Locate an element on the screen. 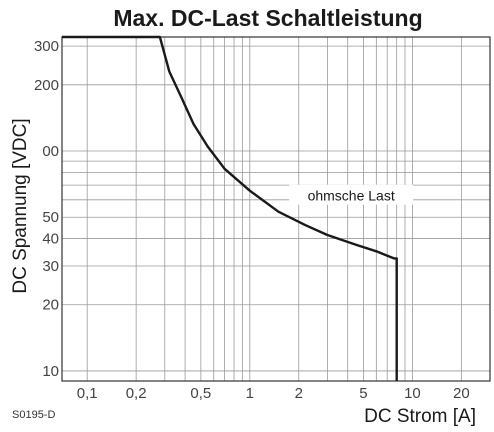 The width and height of the screenshot is (494, 432). x-tick-label: 0,5 is located at coordinates (200, 393).